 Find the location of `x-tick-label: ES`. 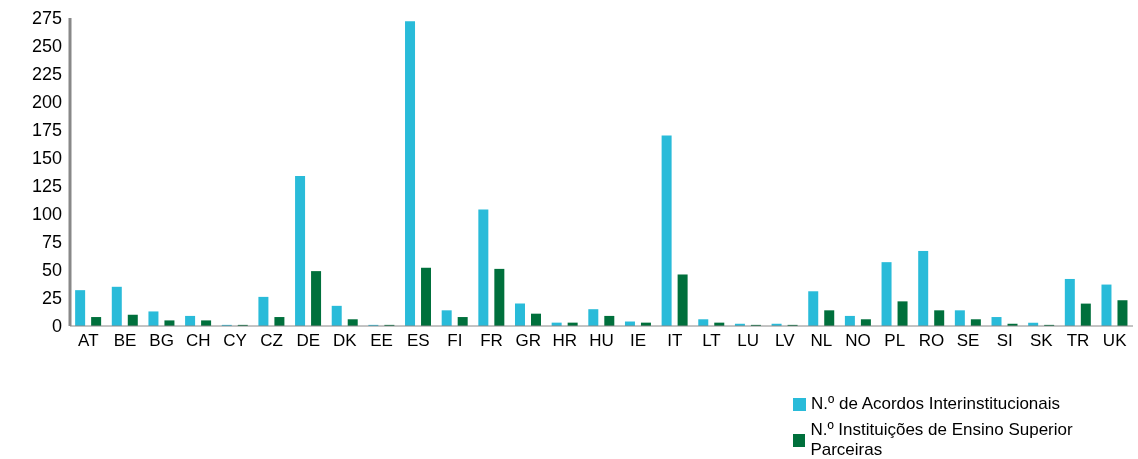

x-tick-label: ES is located at coordinates (418, 341).